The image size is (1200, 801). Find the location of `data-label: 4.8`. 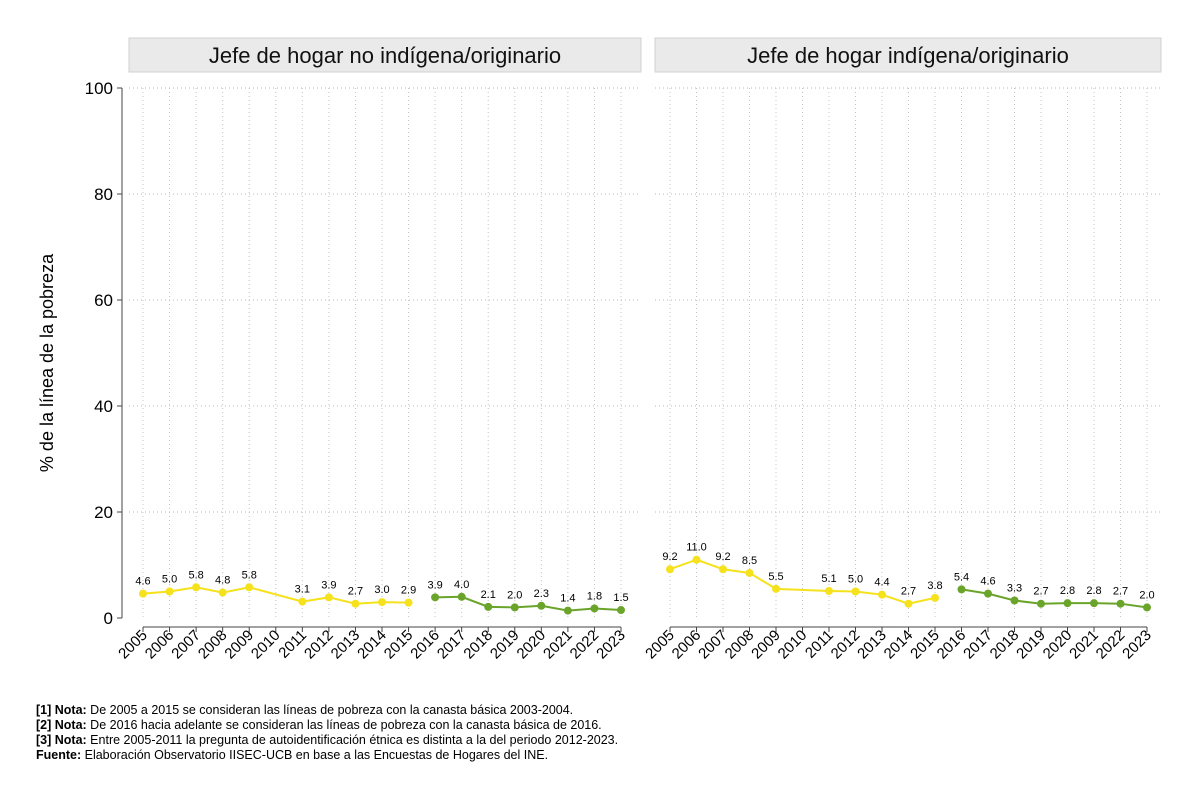

data-label: 4.8 is located at coordinates (222, 581).